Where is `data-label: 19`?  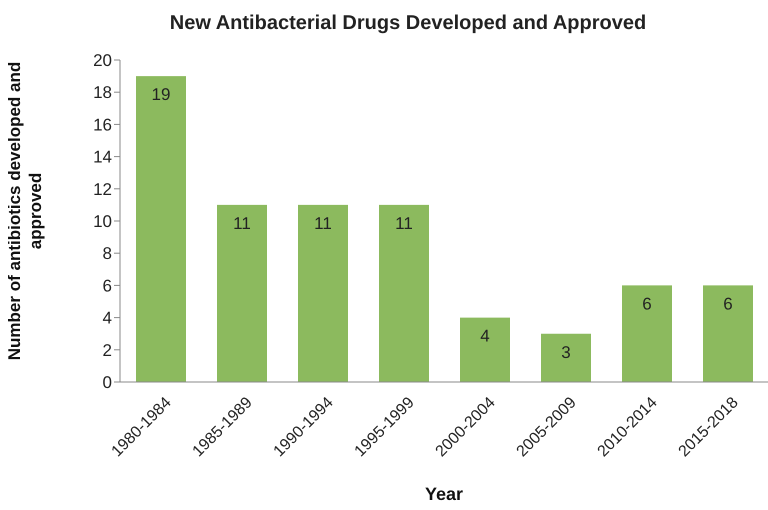 data-label: 19 is located at coordinates (161, 94).